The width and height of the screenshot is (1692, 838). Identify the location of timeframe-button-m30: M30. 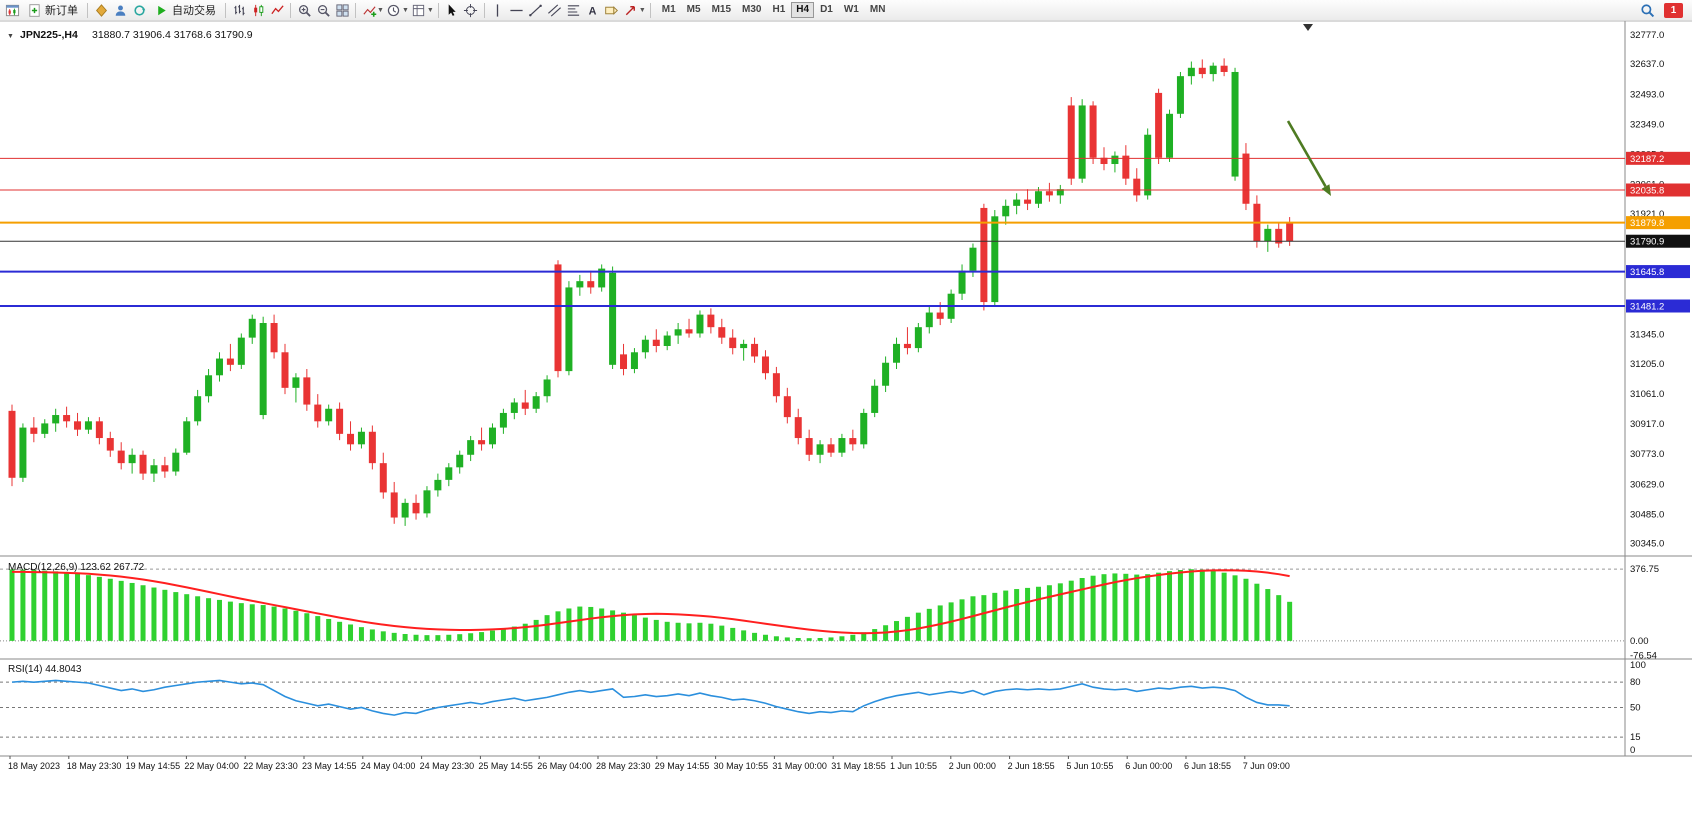
(751, 10).